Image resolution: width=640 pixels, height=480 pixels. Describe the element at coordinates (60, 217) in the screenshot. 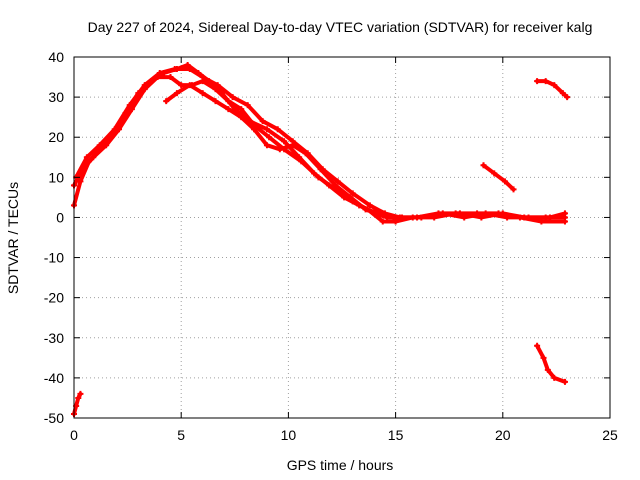

I see `y-tick-label: 0` at that location.